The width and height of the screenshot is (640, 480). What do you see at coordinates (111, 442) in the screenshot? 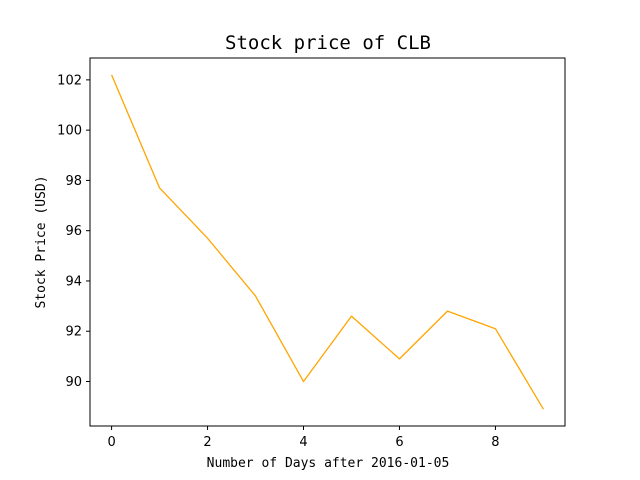
I see `x-tick-label: 0` at bounding box center [111, 442].